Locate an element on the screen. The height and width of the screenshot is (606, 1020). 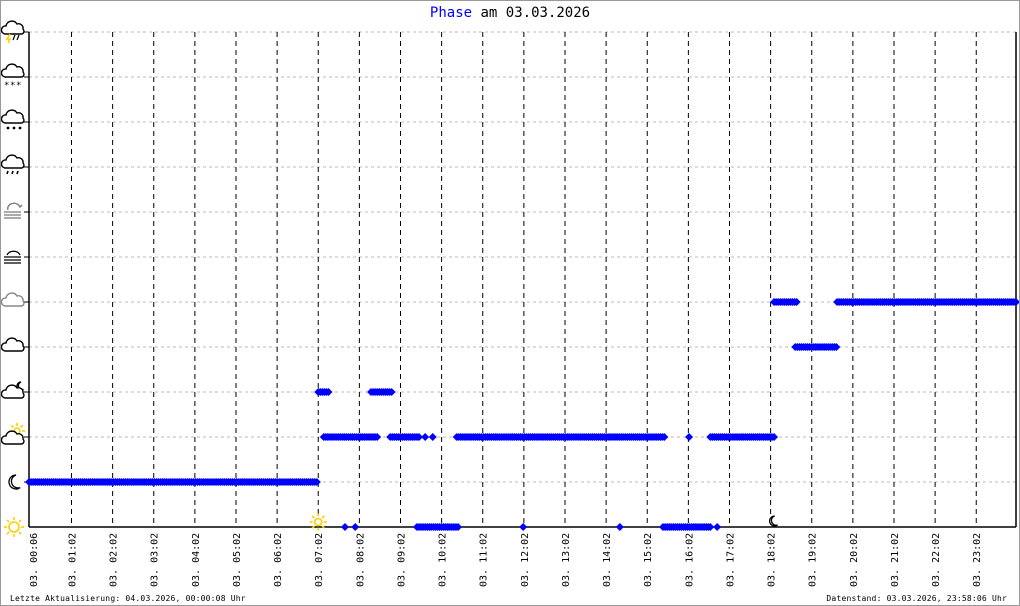
x-tick-label: 03. 12:02 is located at coordinates (525, 560).